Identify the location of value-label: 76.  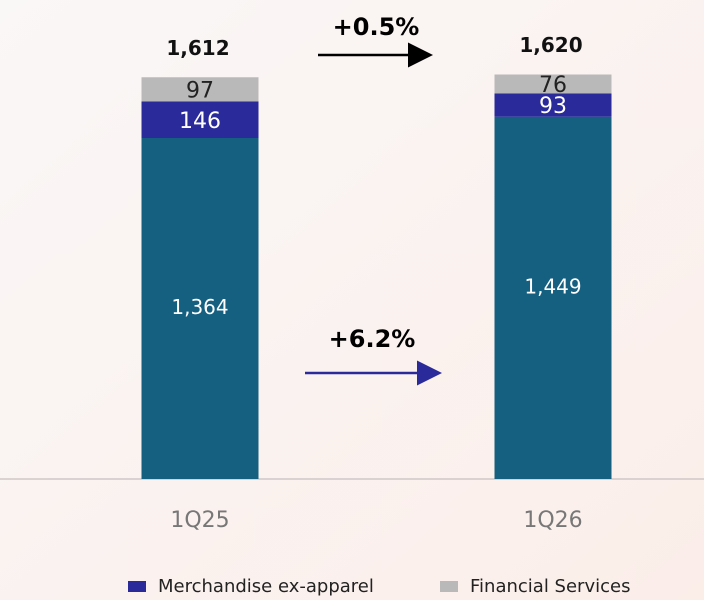
(553, 85).